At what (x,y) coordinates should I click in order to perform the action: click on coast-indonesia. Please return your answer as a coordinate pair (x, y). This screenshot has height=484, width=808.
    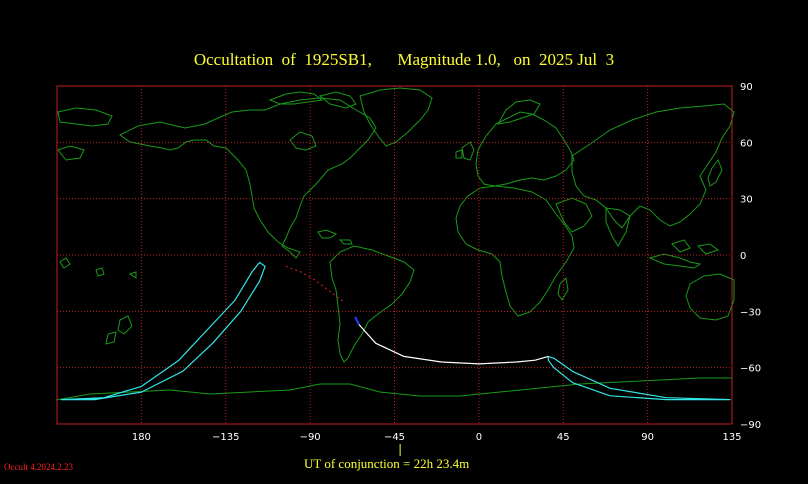
    Looking at the image, I should click on (684, 254).